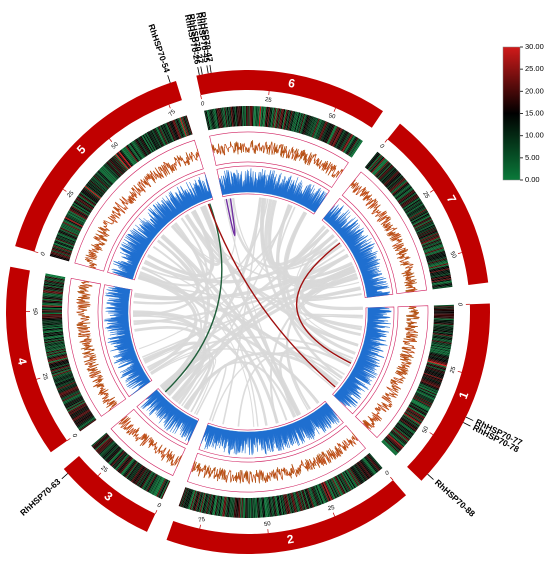  Describe the element at coordinates (438, 204) in the screenshot. I see `chromosome-band` at that location.